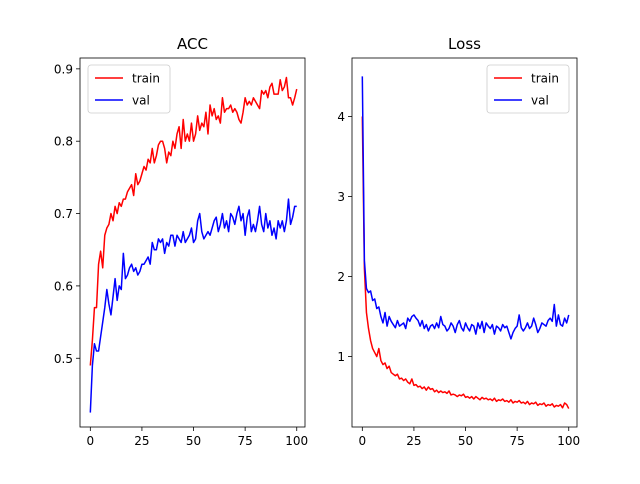 The image size is (640, 484). What do you see at coordinates (464, 44) in the screenshot?
I see `chart-title: Loss` at bounding box center [464, 44].